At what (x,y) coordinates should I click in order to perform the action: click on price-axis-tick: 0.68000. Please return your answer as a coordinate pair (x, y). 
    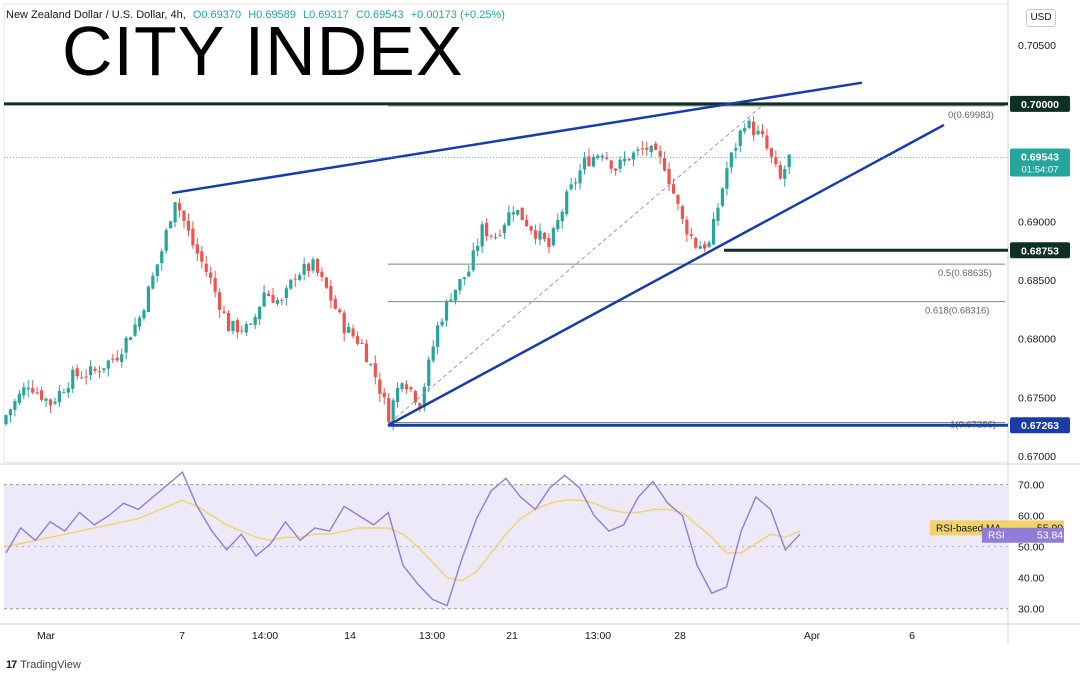
    Looking at the image, I should click on (1037, 340).